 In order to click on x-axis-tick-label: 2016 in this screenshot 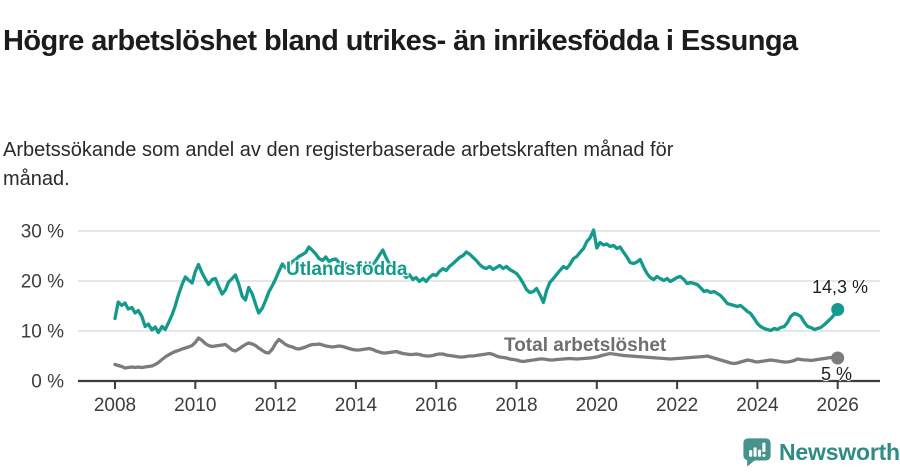, I will do `click(436, 405)`.